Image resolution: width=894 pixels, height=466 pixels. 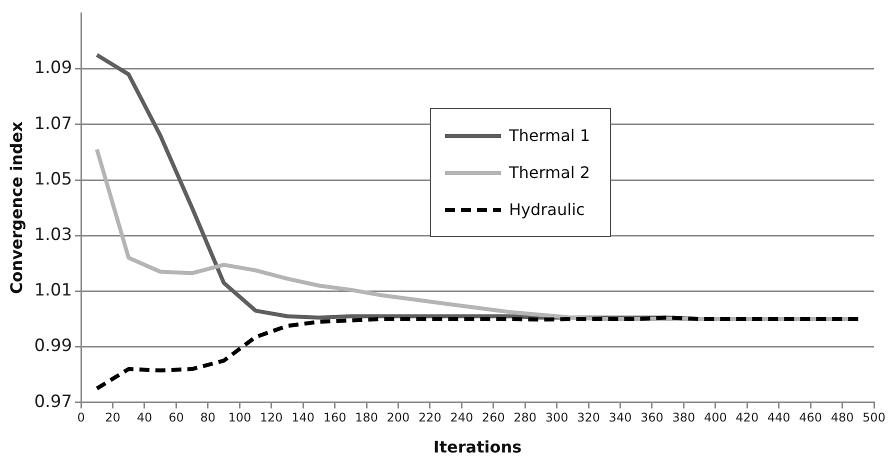 What do you see at coordinates (477, 353) in the screenshot?
I see `line-series` at bounding box center [477, 353].